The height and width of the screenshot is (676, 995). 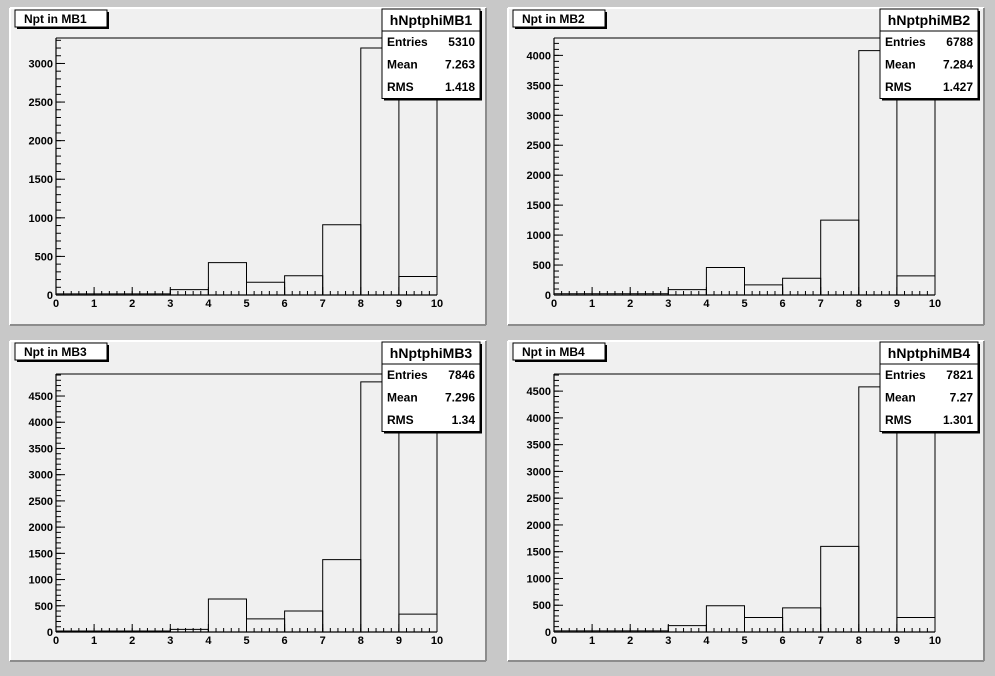 What do you see at coordinates (962, 398) in the screenshot?
I see `stats-value: 7.27` at bounding box center [962, 398].